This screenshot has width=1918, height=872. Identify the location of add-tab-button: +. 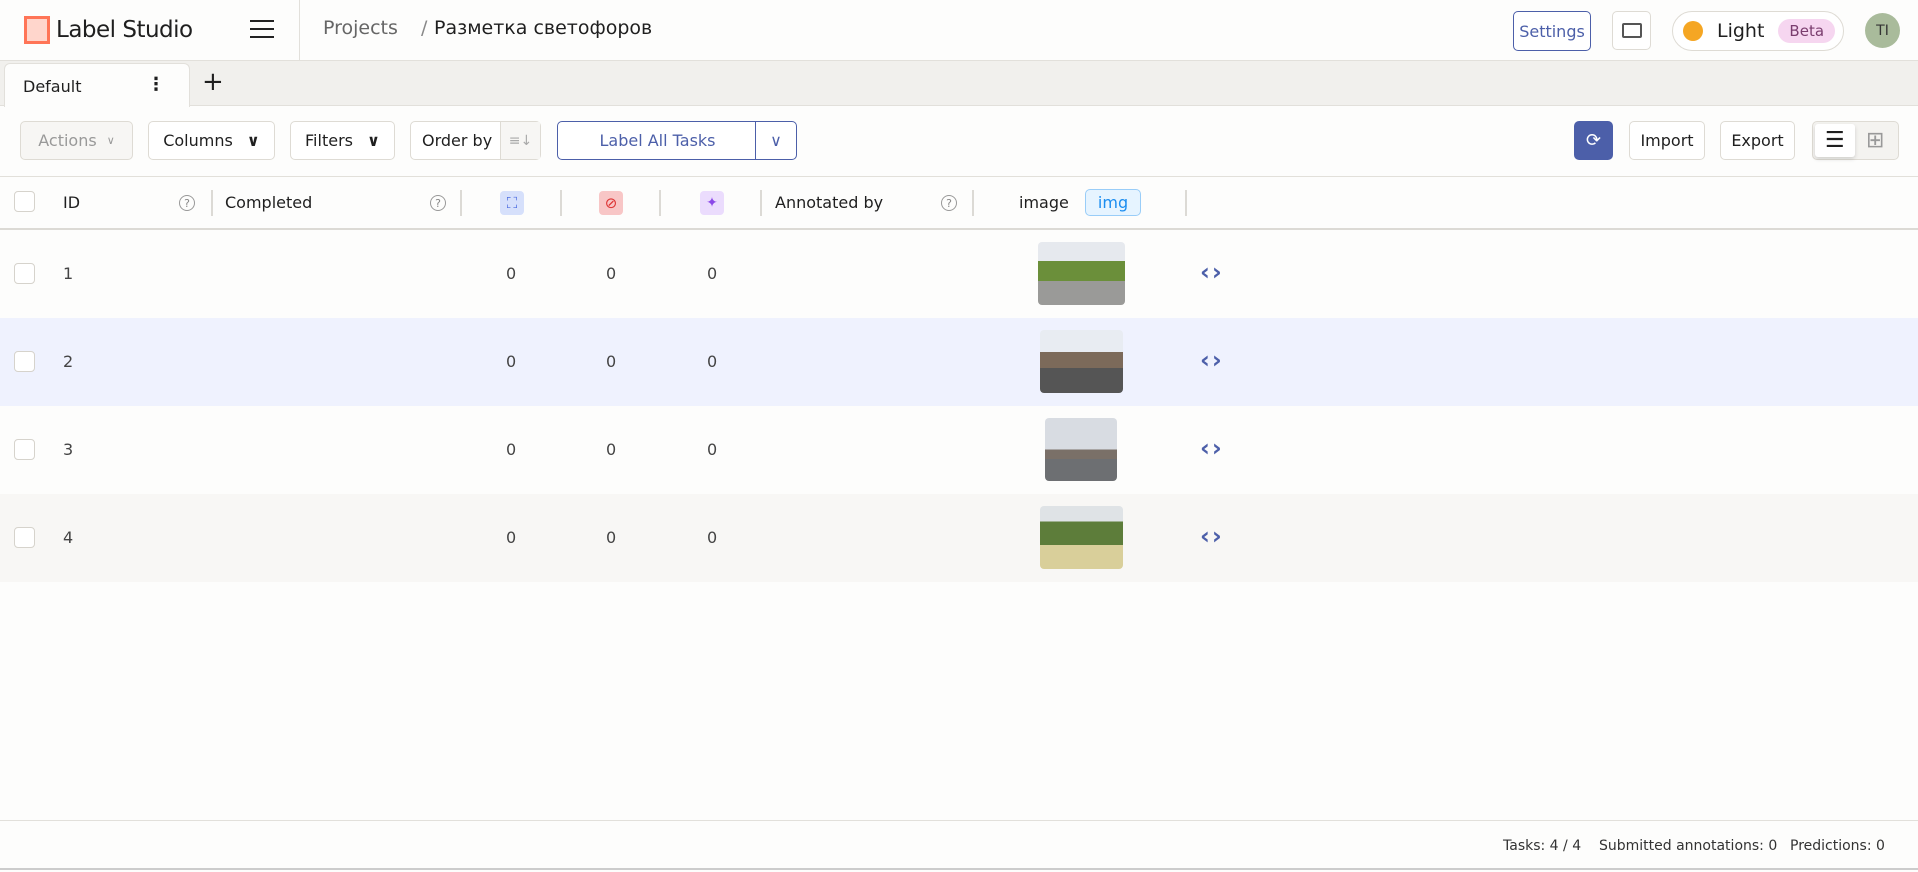
(213, 82).